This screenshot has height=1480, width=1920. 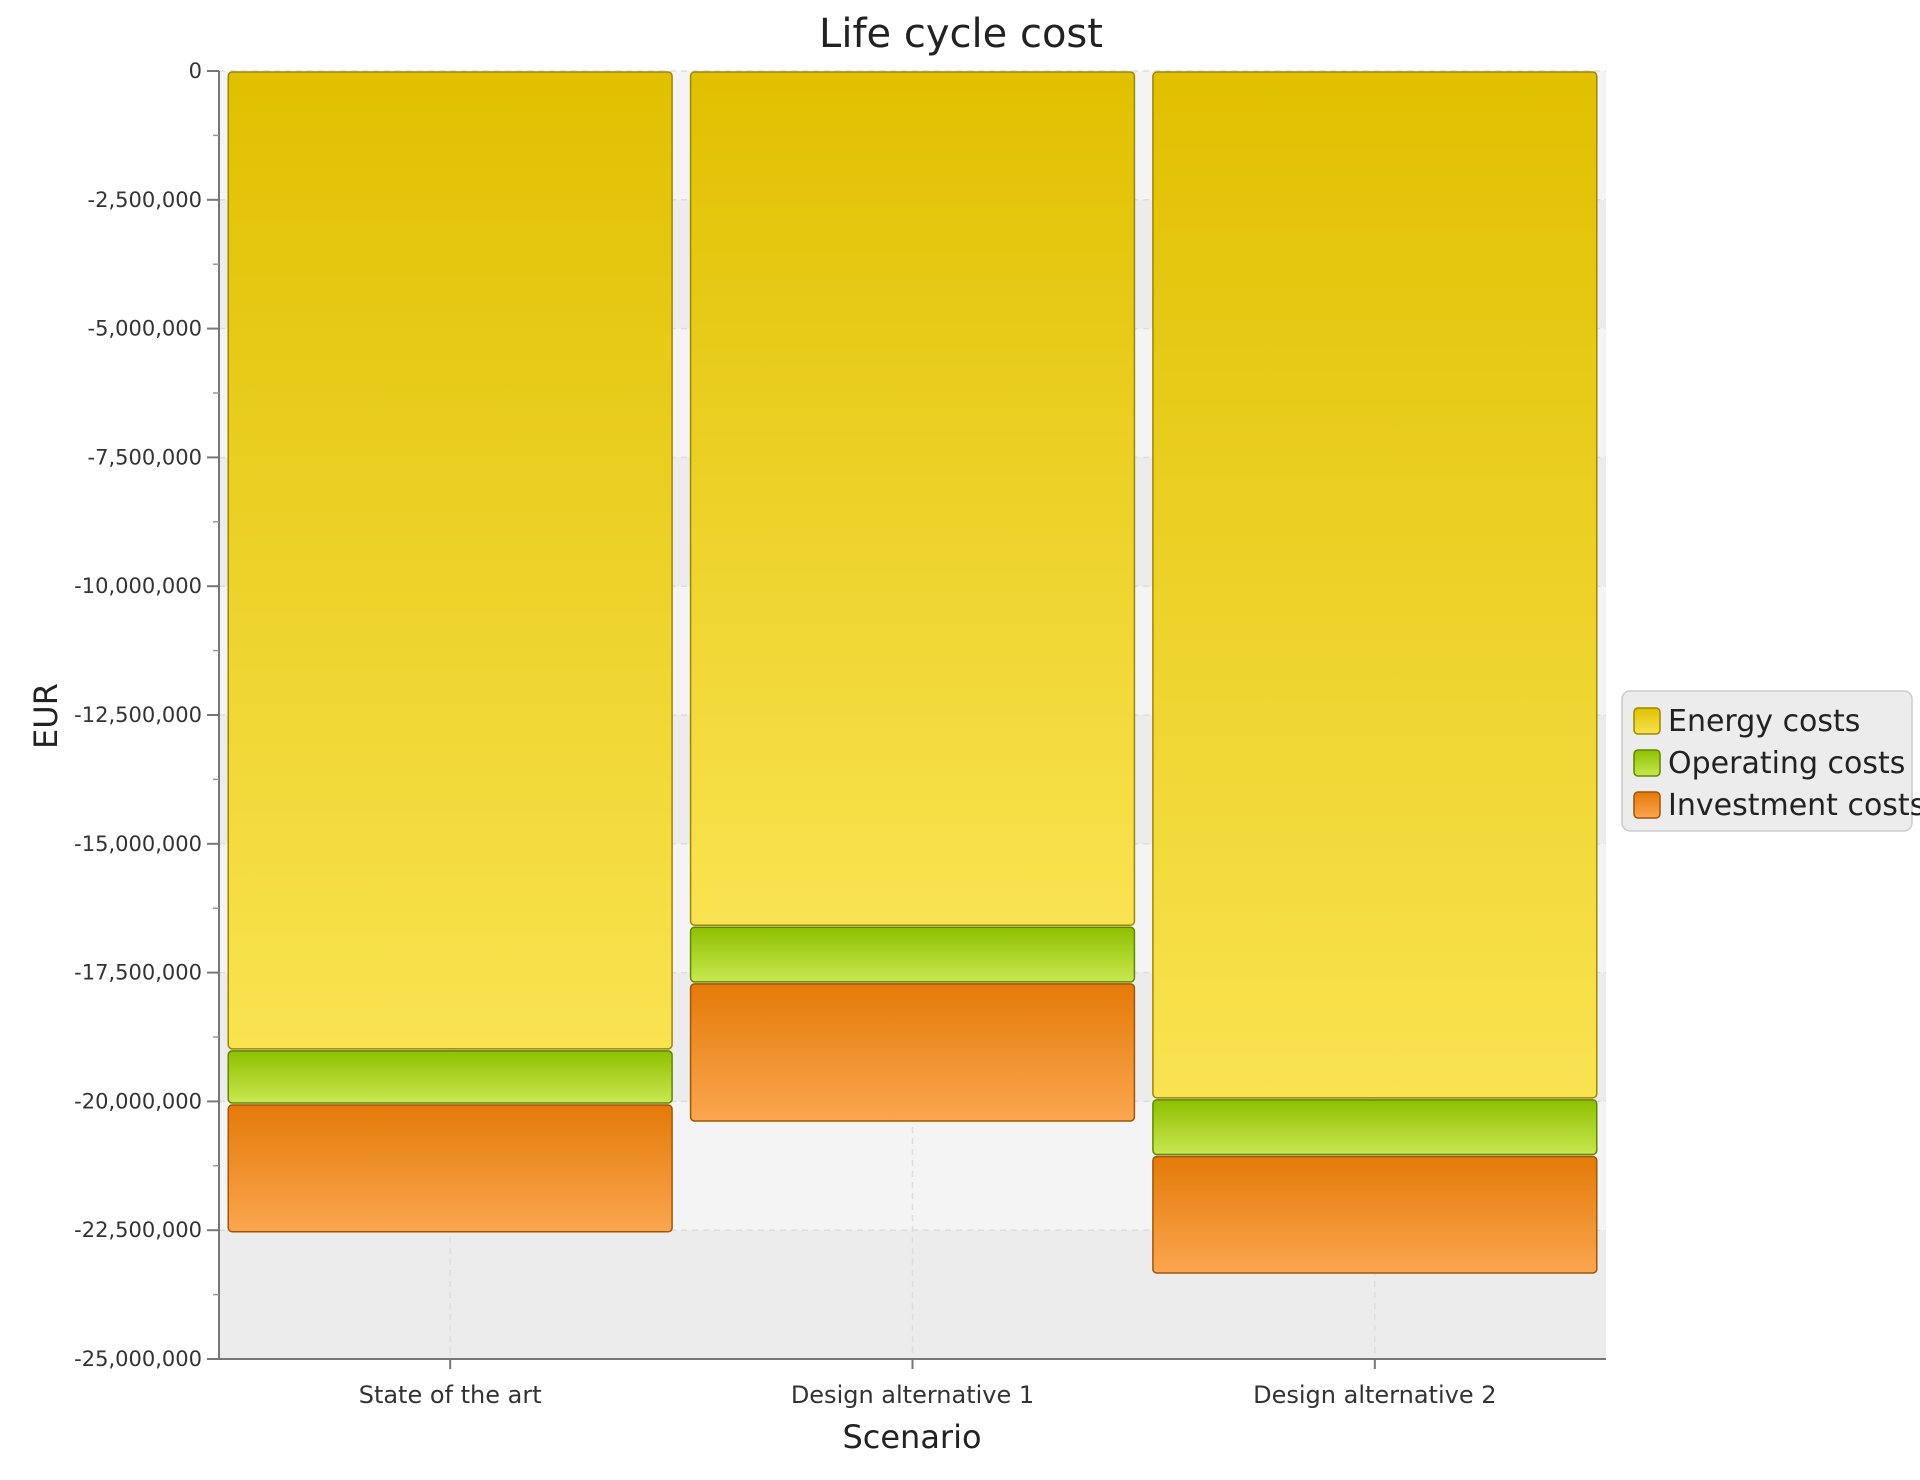 What do you see at coordinates (912, 1395) in the screenshot?
I see `x-tick-label: Design alternative 1` at bounding box center [912, 1395].